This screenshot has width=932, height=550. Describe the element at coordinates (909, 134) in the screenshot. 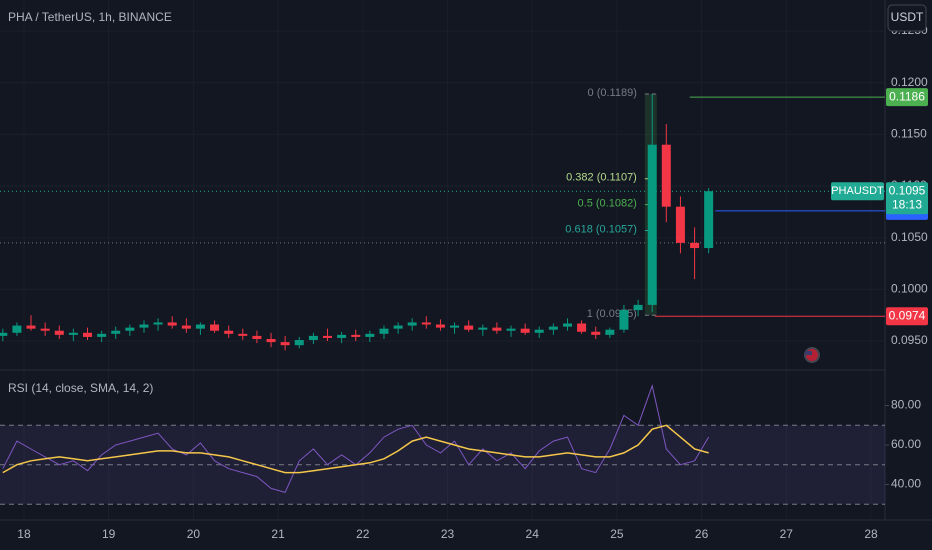

I see `y-tick-label: 0.1150` at that location.